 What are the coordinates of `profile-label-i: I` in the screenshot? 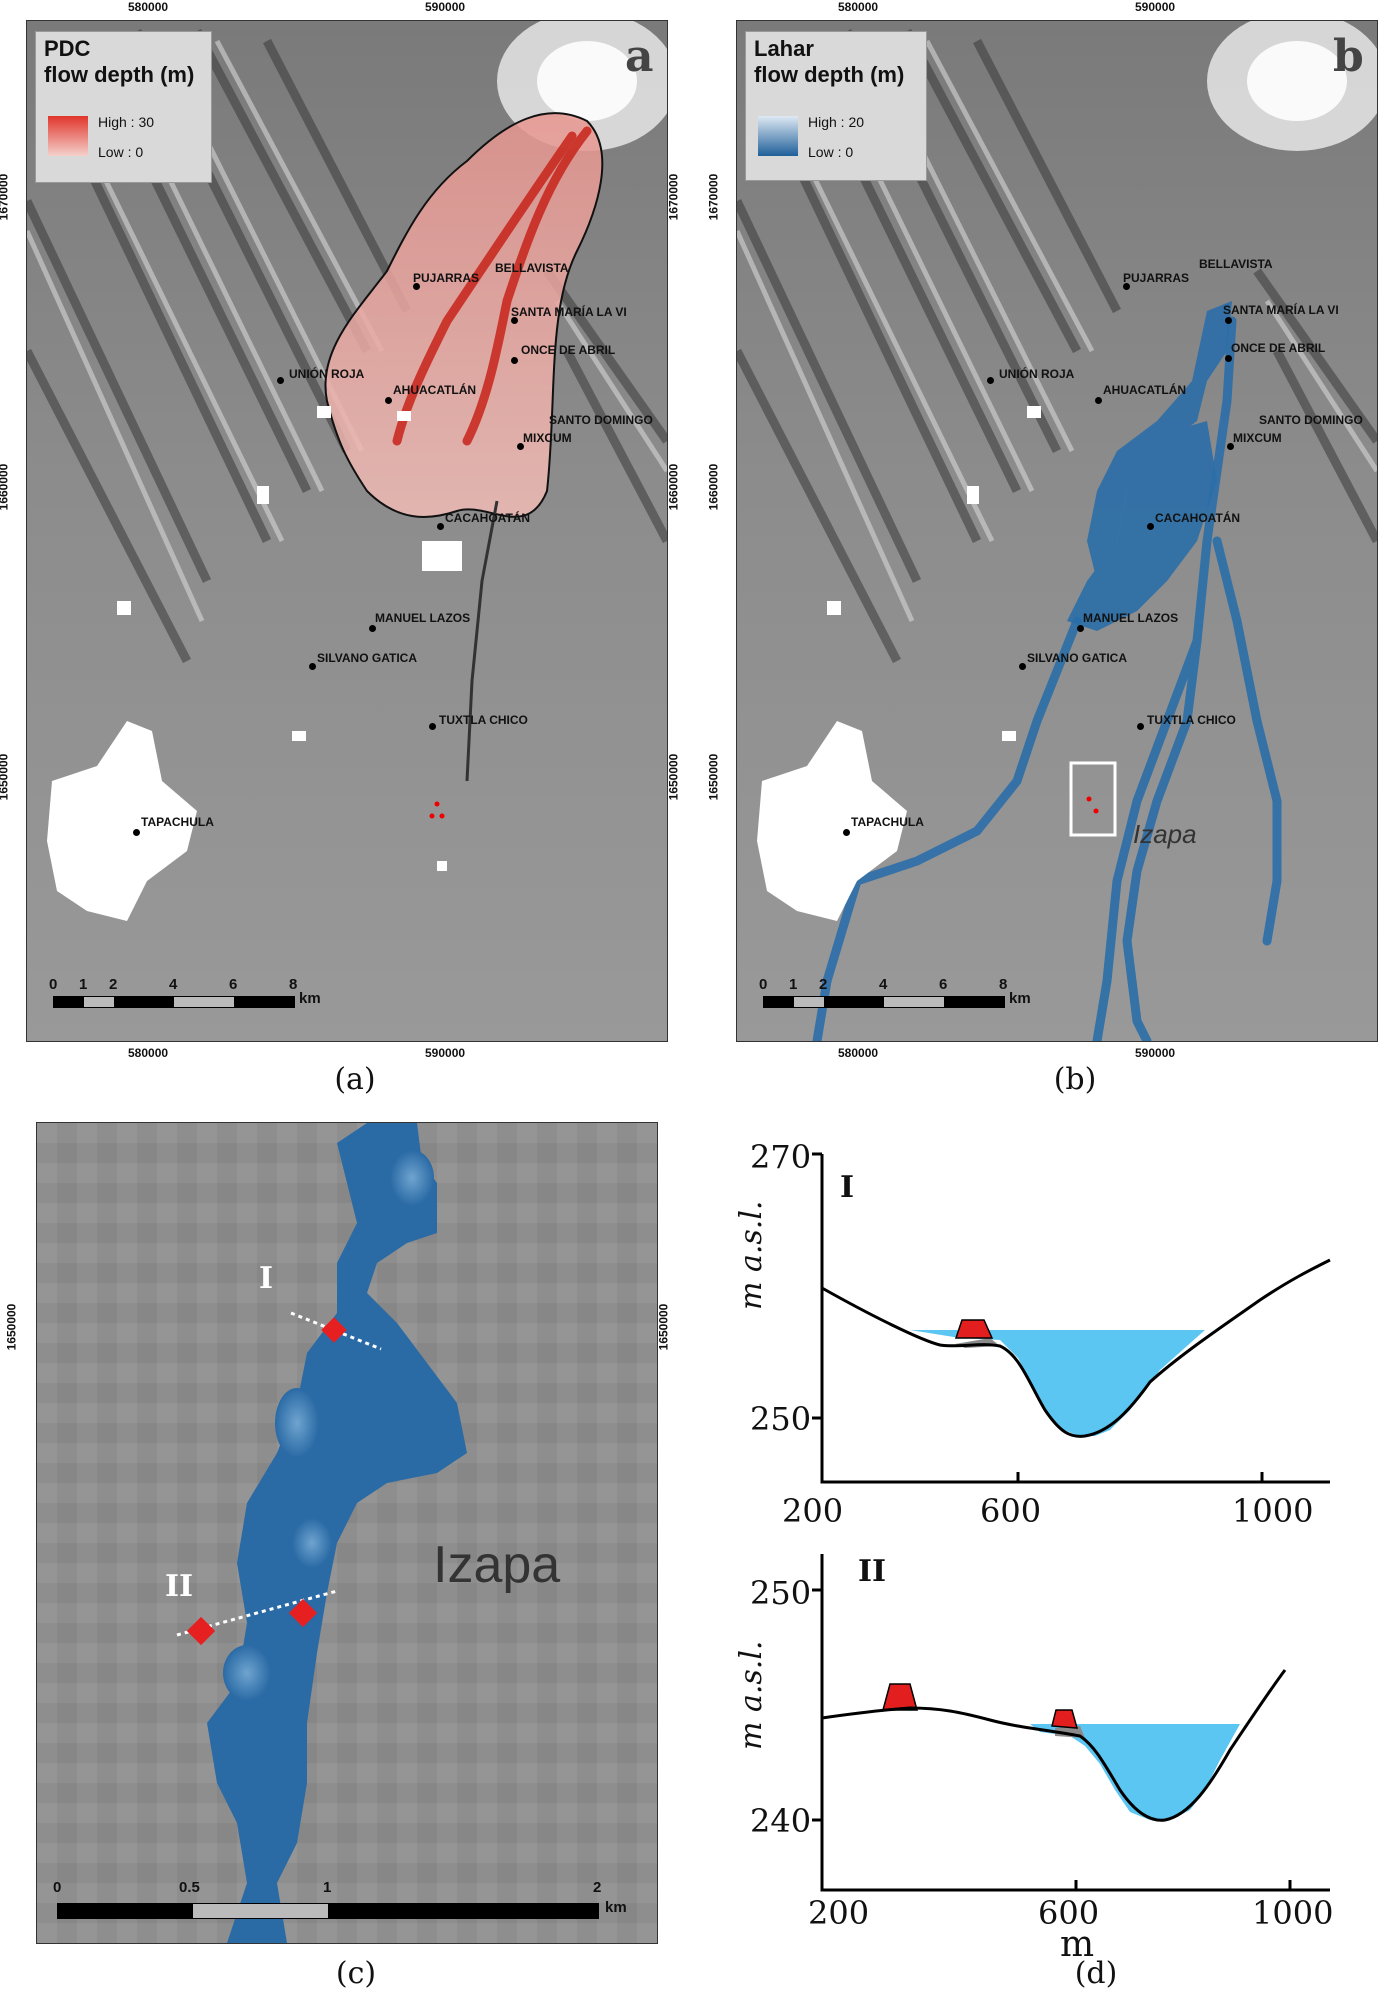 It's located at (266, 1278).